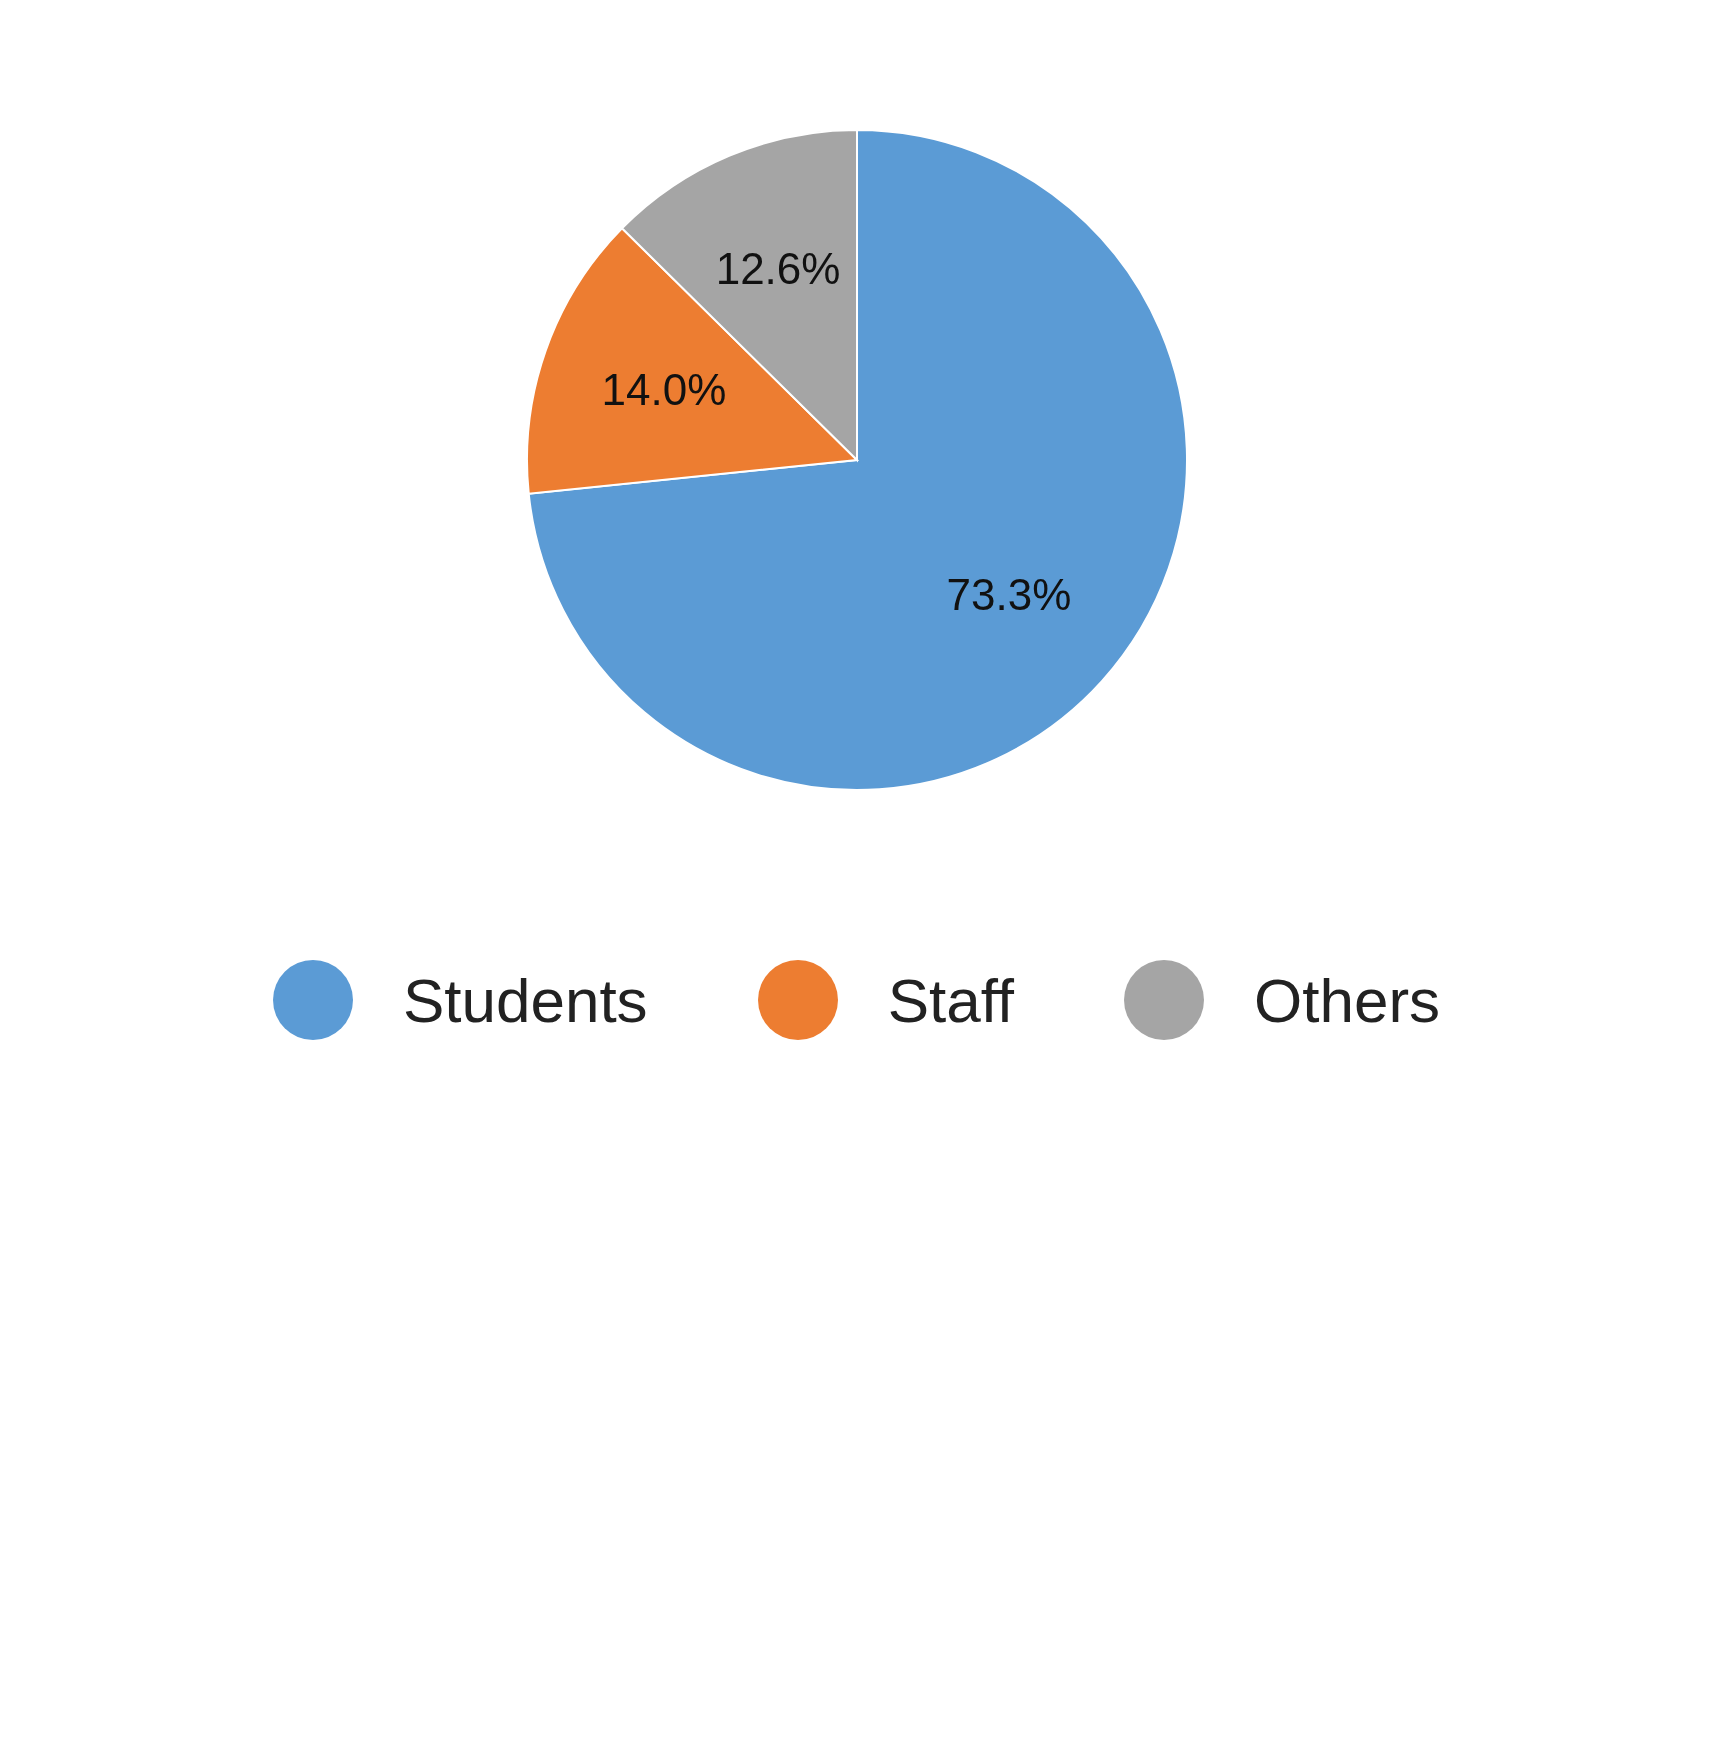 This screenshot has height=1746, width=1713. I want to click on data-label: 12.6%, so click(777, 269).